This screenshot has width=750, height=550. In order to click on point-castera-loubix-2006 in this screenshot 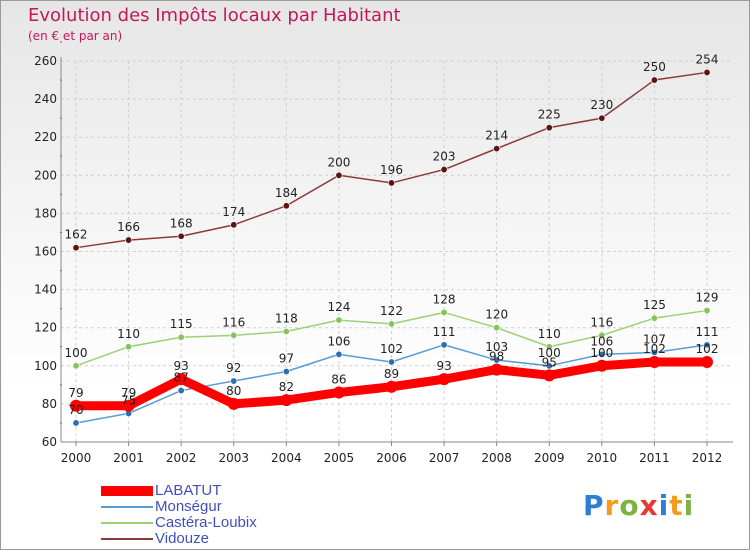, I will do `click(391, 324)`.